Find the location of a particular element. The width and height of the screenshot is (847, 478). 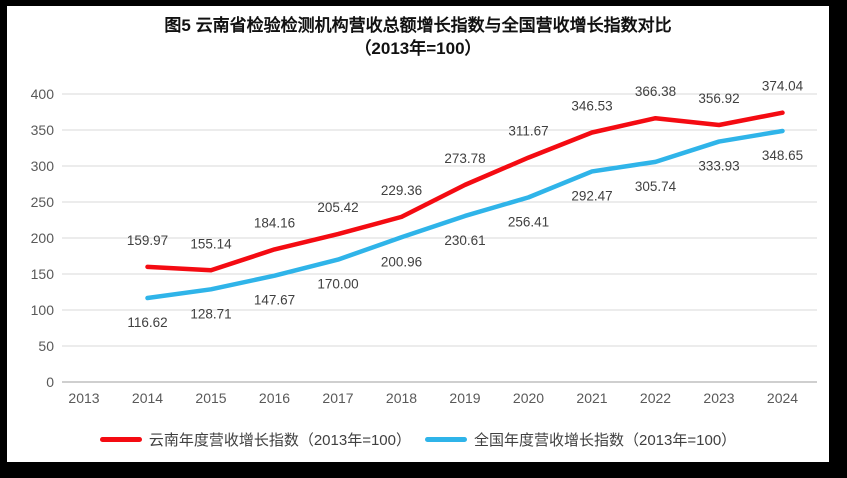

legend-item-yunnan: 云南年度营收增长指数（2013年=100） is located at coordinates (255, 439).